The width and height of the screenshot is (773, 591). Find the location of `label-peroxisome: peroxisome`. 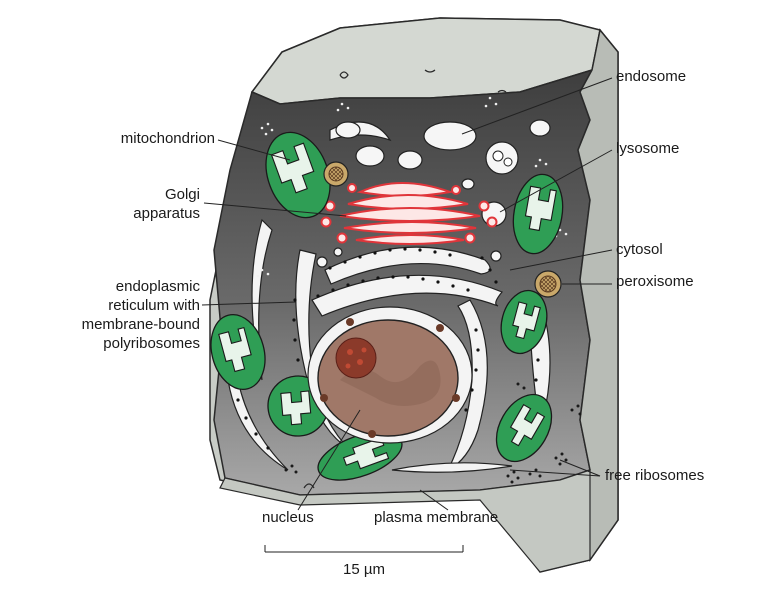

label-peroxisome: peroxisome is located at coordinates (655, 281).